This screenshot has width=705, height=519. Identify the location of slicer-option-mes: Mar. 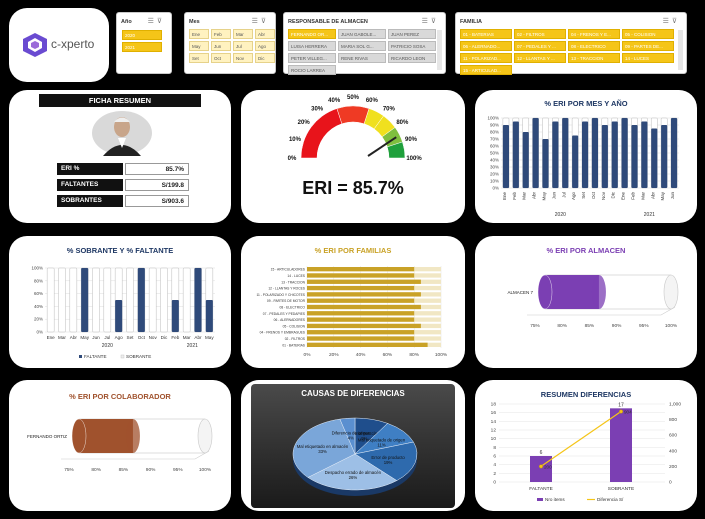
(243, 34).